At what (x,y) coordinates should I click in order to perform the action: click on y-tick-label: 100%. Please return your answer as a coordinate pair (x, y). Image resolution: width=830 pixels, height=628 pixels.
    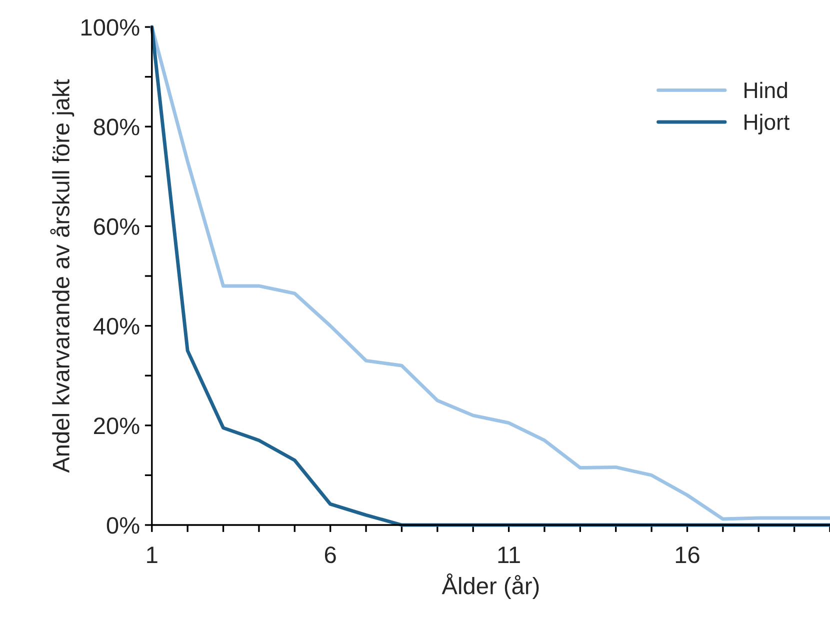
    Looking at the image, I should click on (111, 27).